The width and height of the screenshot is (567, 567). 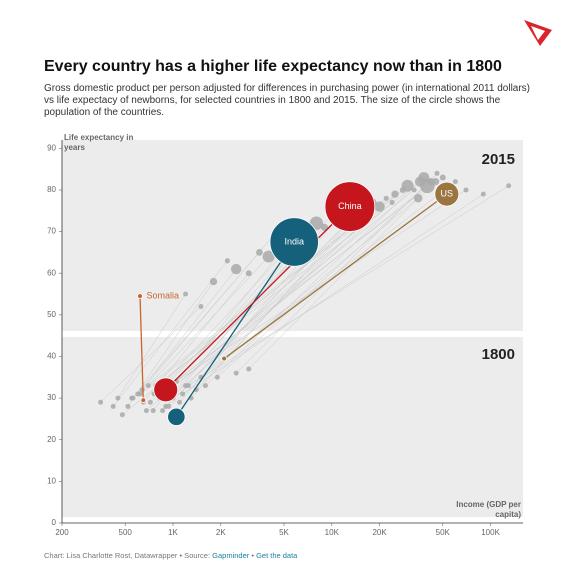 What do you see at coordinates (488, 509) in the screenshot?
I see `x-axis-label: Income (GDP per capita)` at bounding box center [488, 509].